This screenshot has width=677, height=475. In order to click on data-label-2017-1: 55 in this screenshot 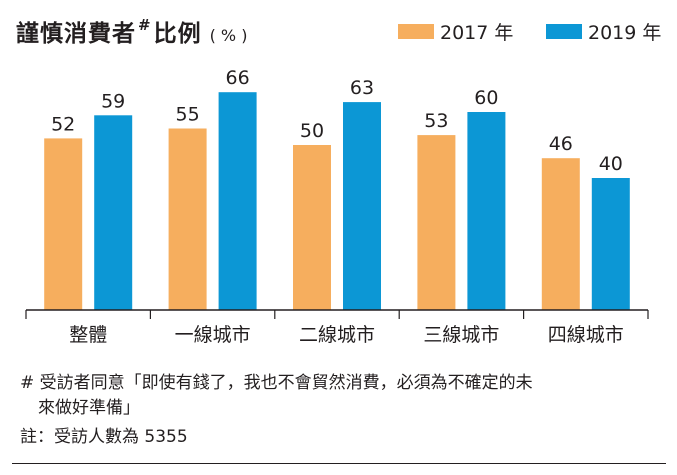, I will do `click(188, 115)`.